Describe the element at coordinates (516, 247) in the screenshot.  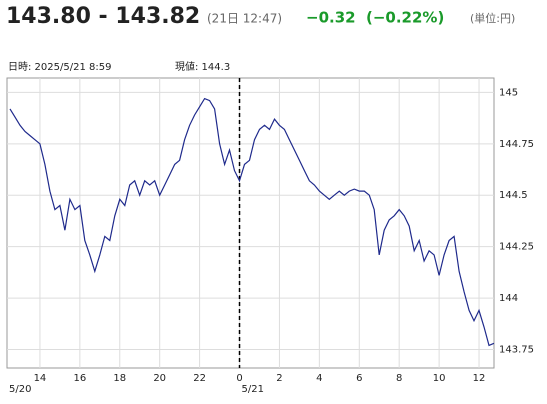
I see `y-tick-label: 144.25` at that location.